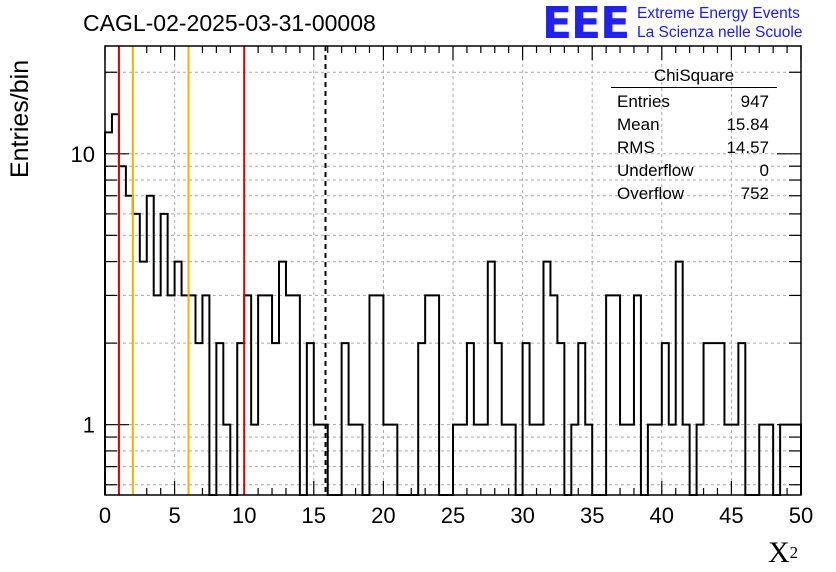 This screenshot has width=836, height=572. I want to click on x-tick-label: 5, so click(174, 515).